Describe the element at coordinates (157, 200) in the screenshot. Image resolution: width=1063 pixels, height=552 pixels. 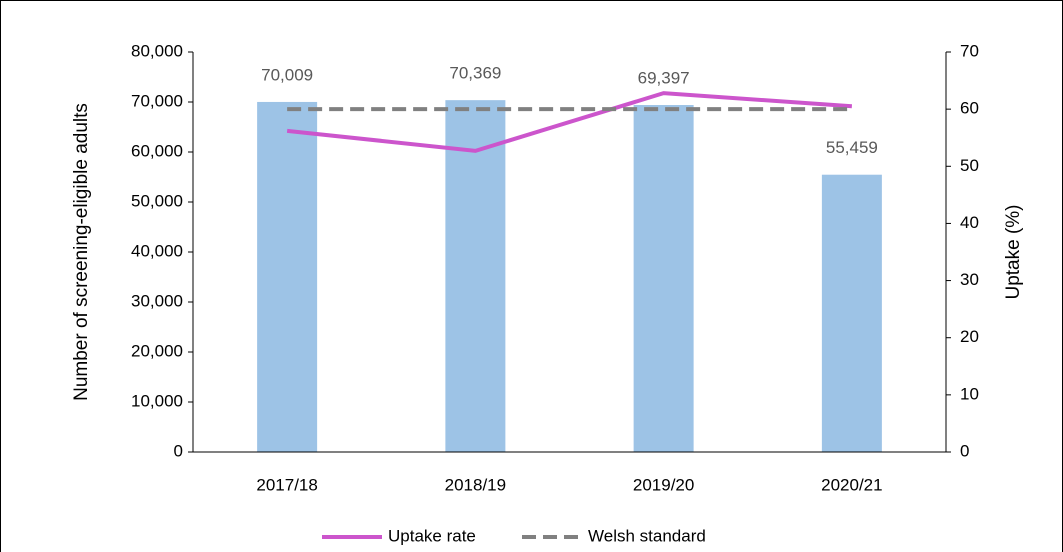
I see `y-tick-label: 50,000` at that location.